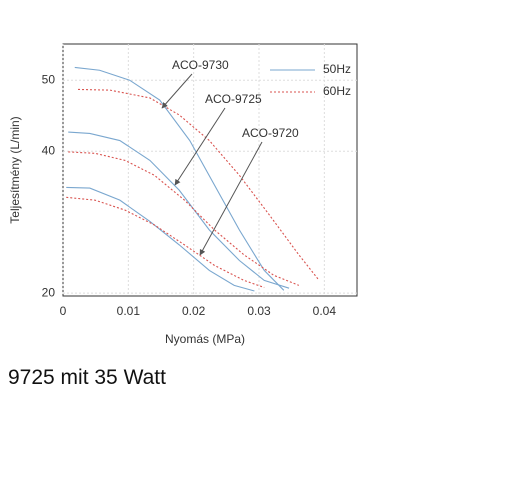 This screenshot has width=512, height=500. Describe the element at coordinates (200, 65) in the screenshot. I see `annotation: ACO-9730` at that location.